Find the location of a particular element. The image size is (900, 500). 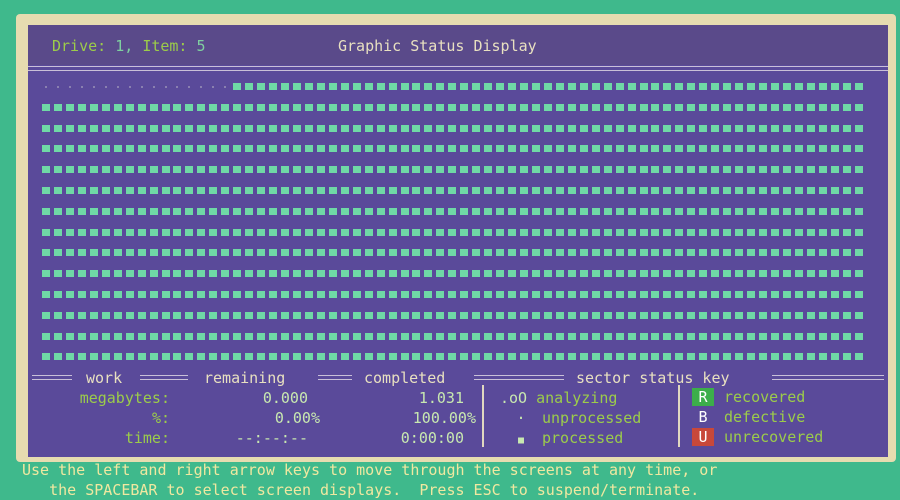

divider is located at coordinates (483, 416).